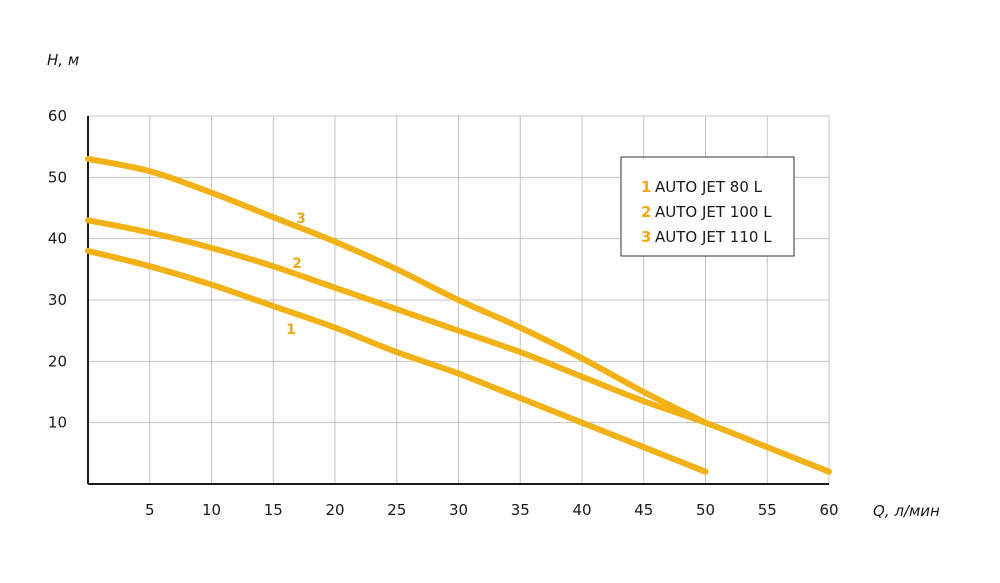 Image resolution: width=1000 pixels, height=583 pixels. I want to click on y-tick-label: 40, so click(57, 239).